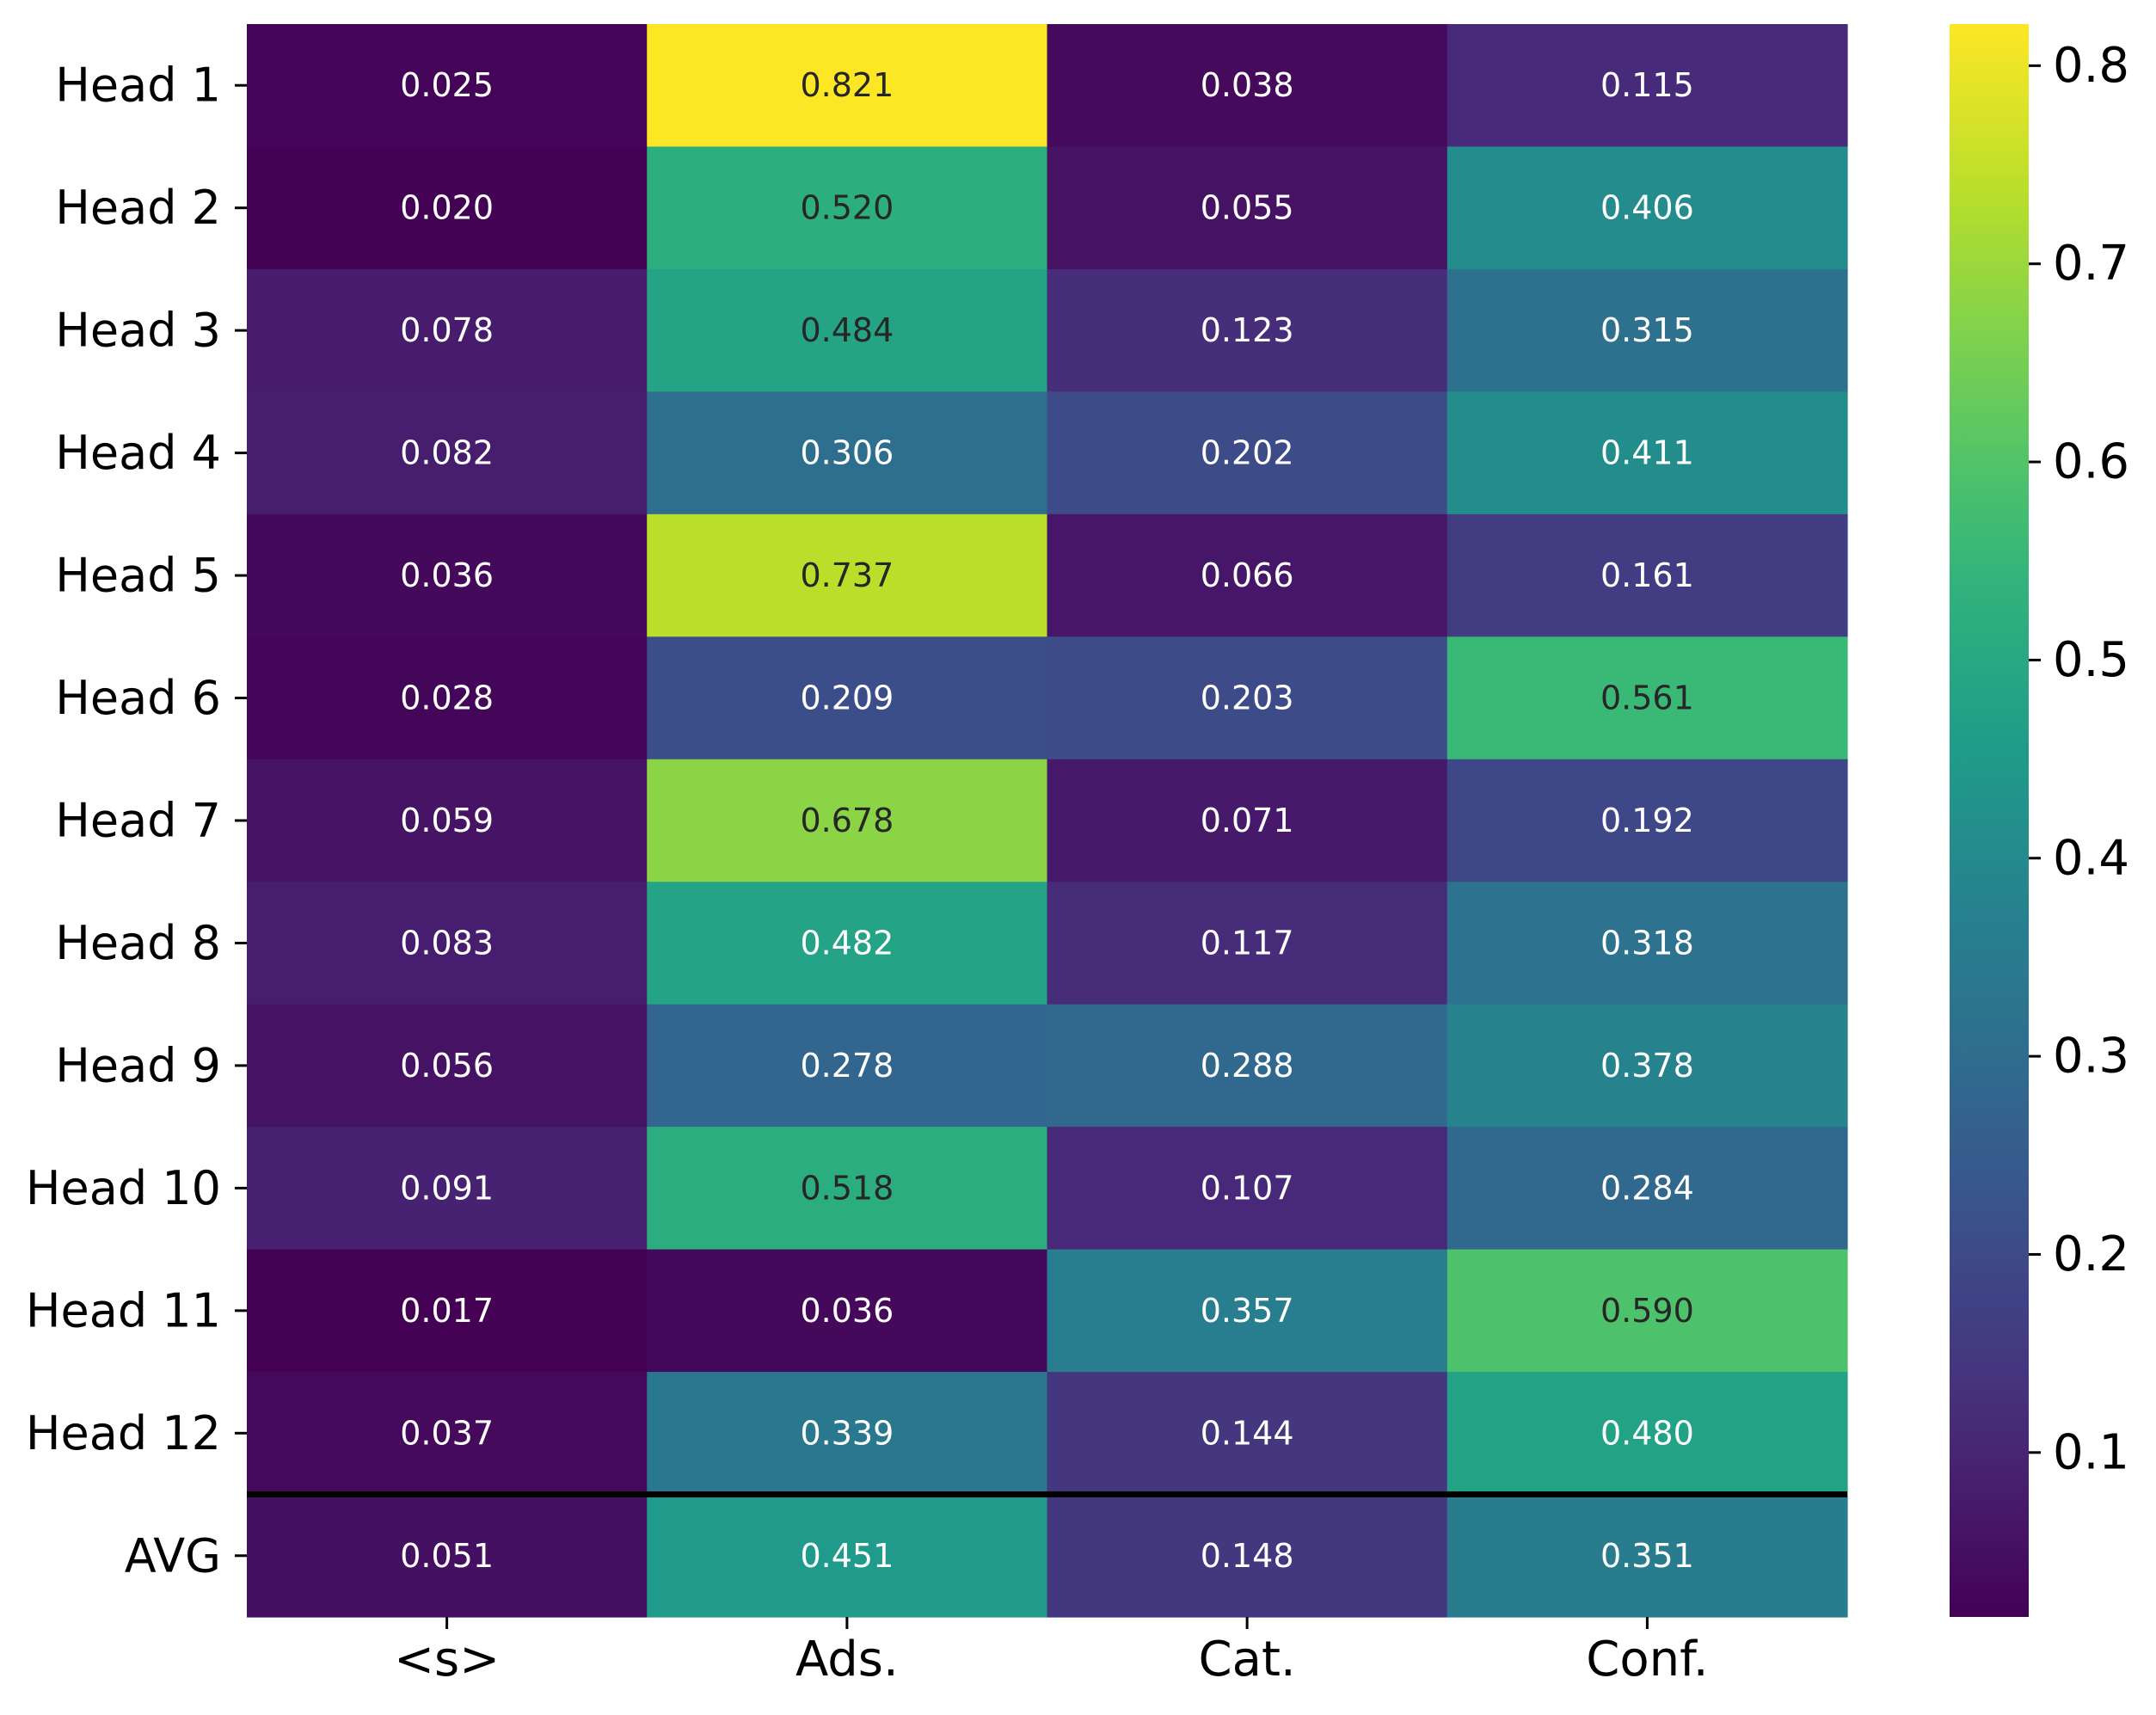  I want to click on y-tick-label: Head 9, so click(138, 1065).